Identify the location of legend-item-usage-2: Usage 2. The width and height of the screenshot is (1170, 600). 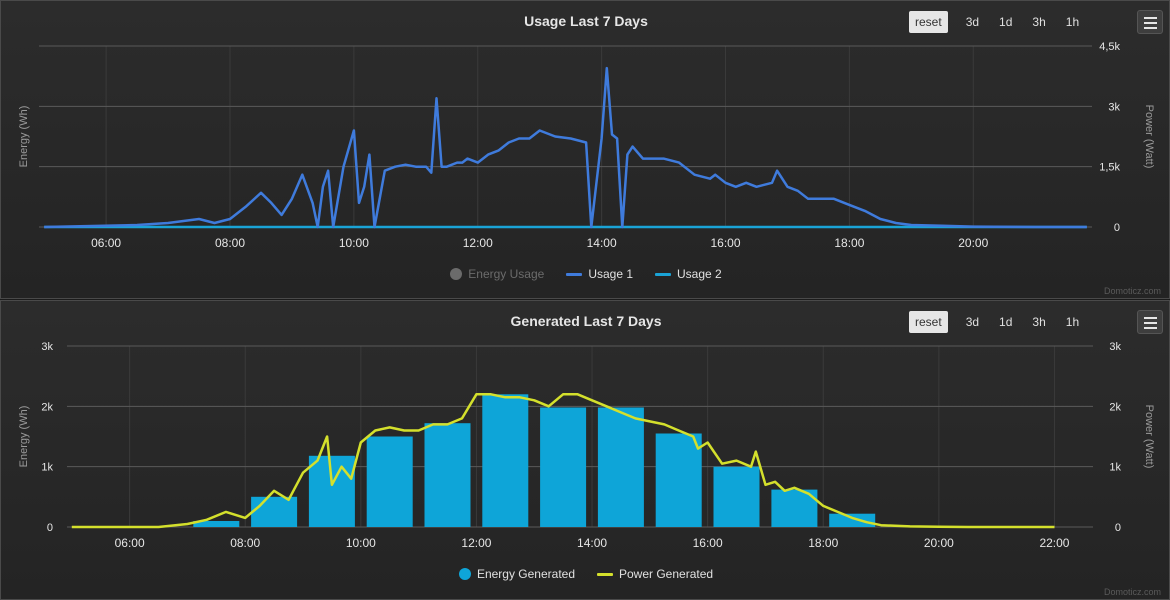
(688, 274).